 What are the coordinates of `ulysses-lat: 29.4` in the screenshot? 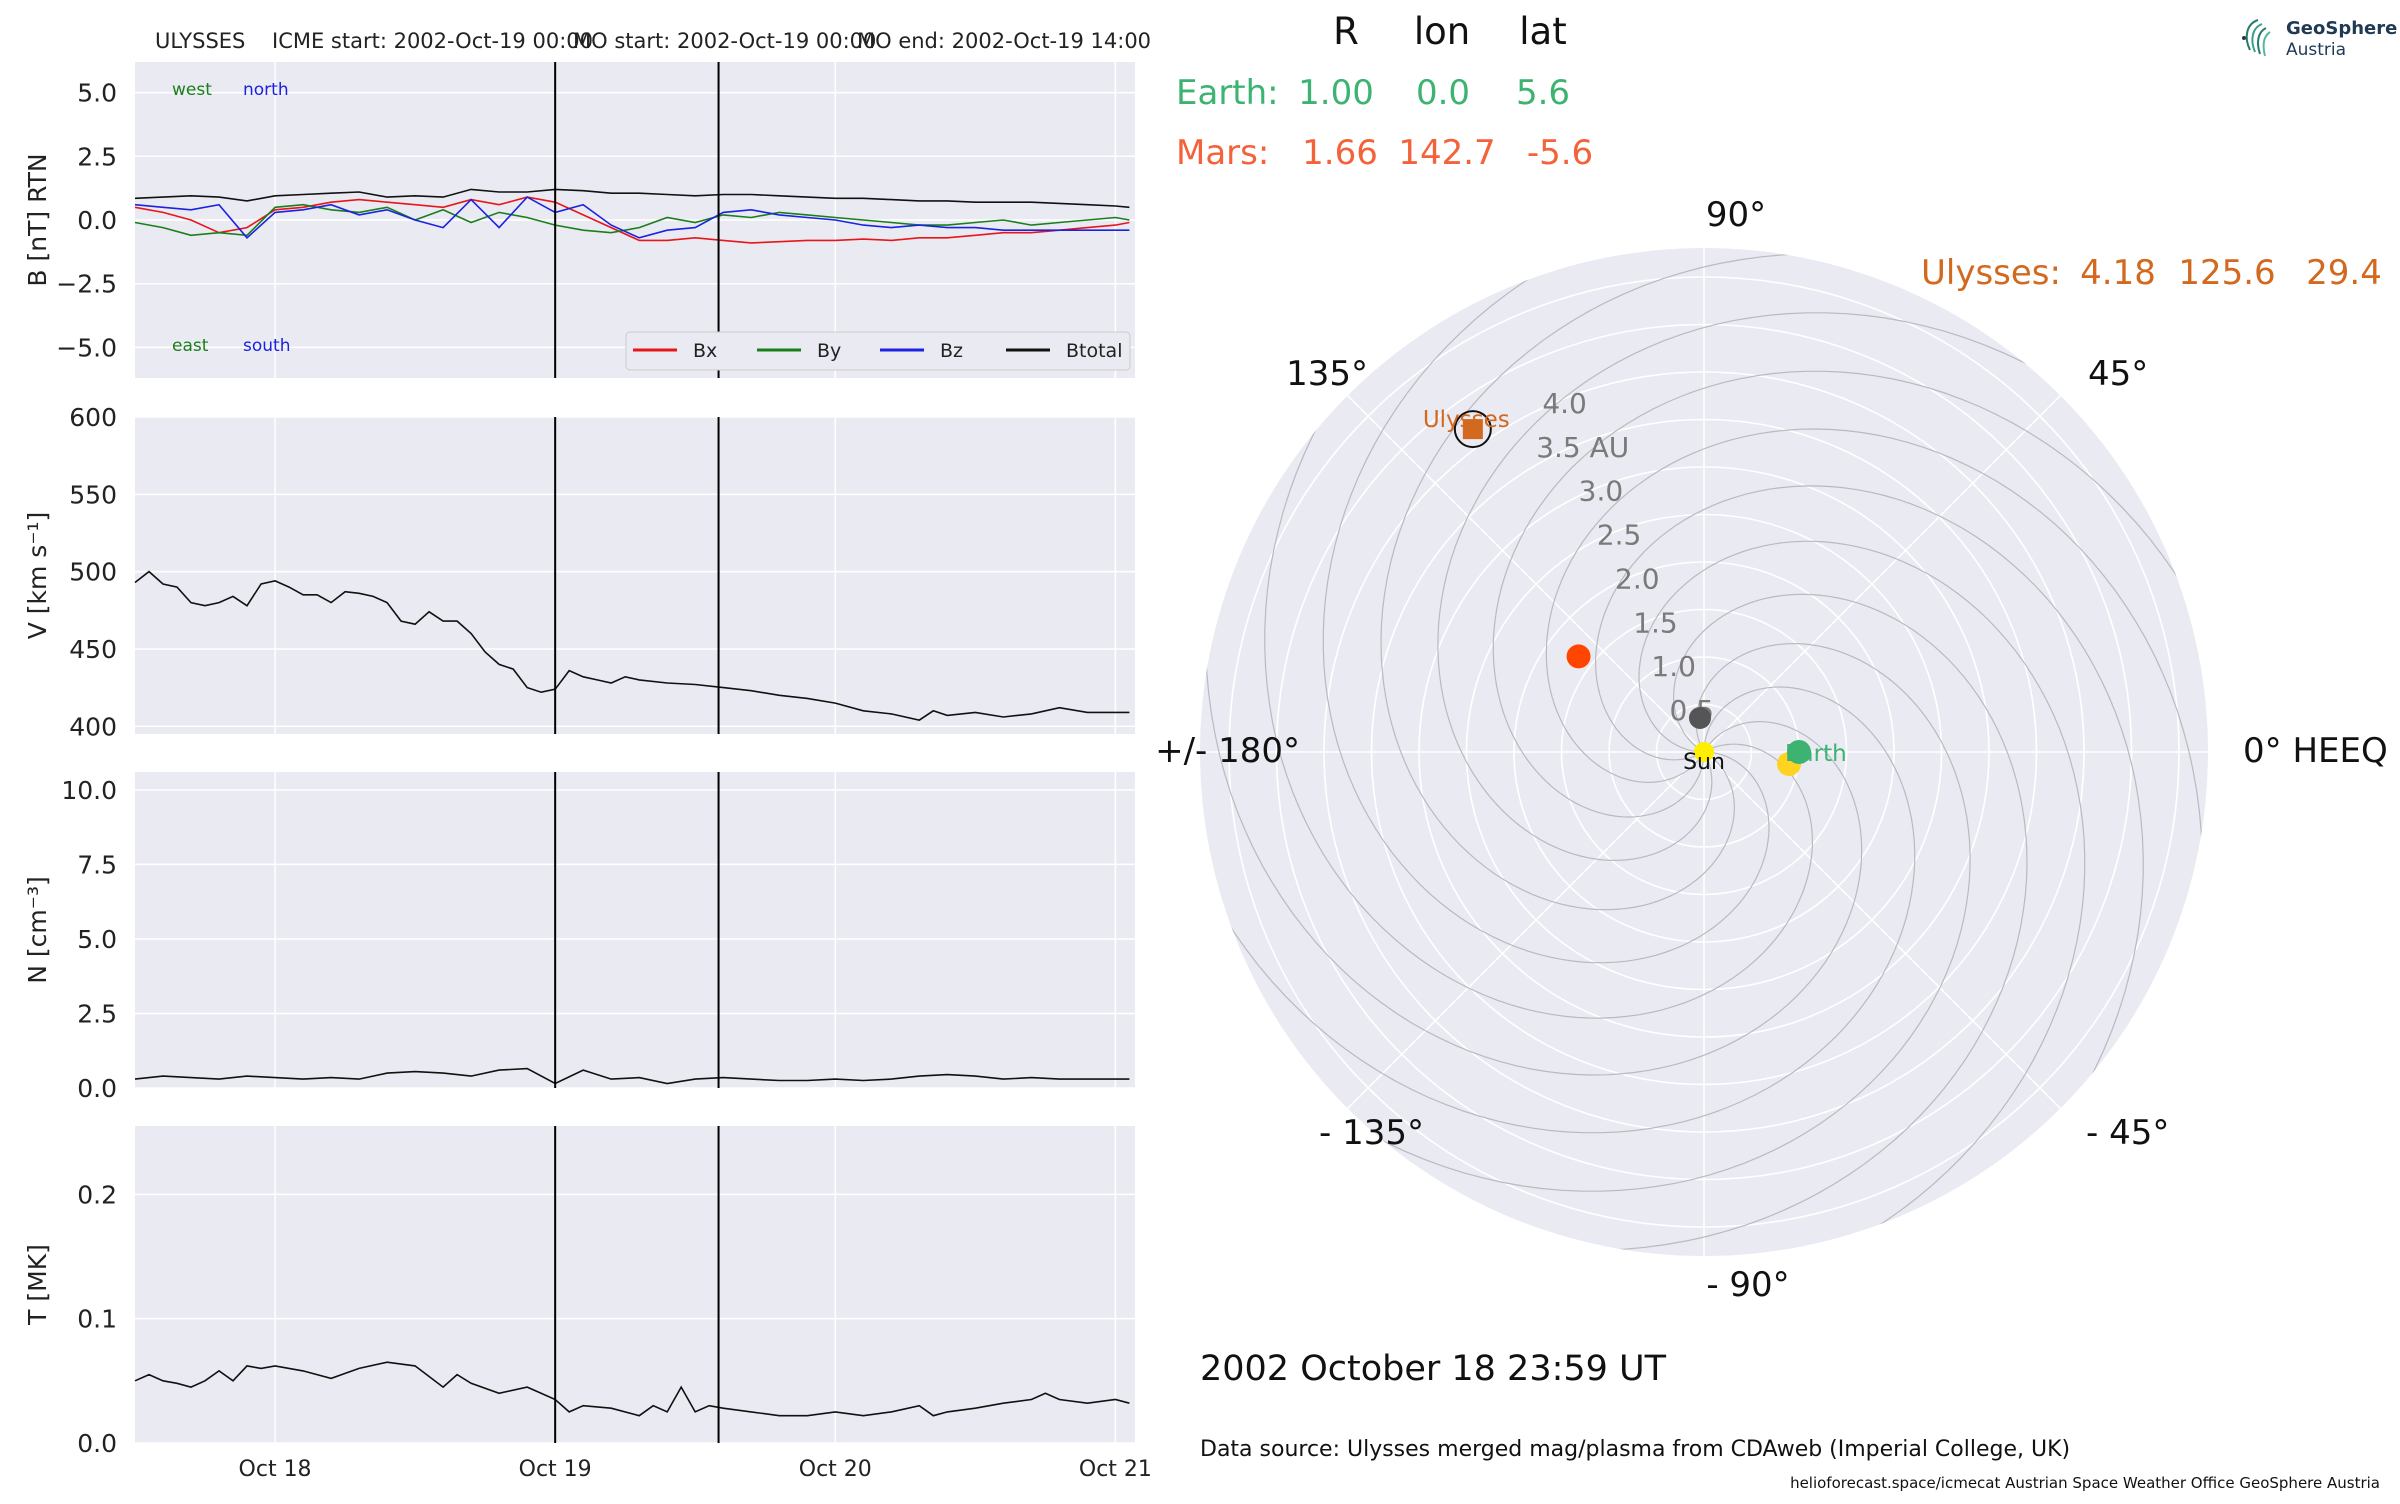 It's located at (2344, 273).